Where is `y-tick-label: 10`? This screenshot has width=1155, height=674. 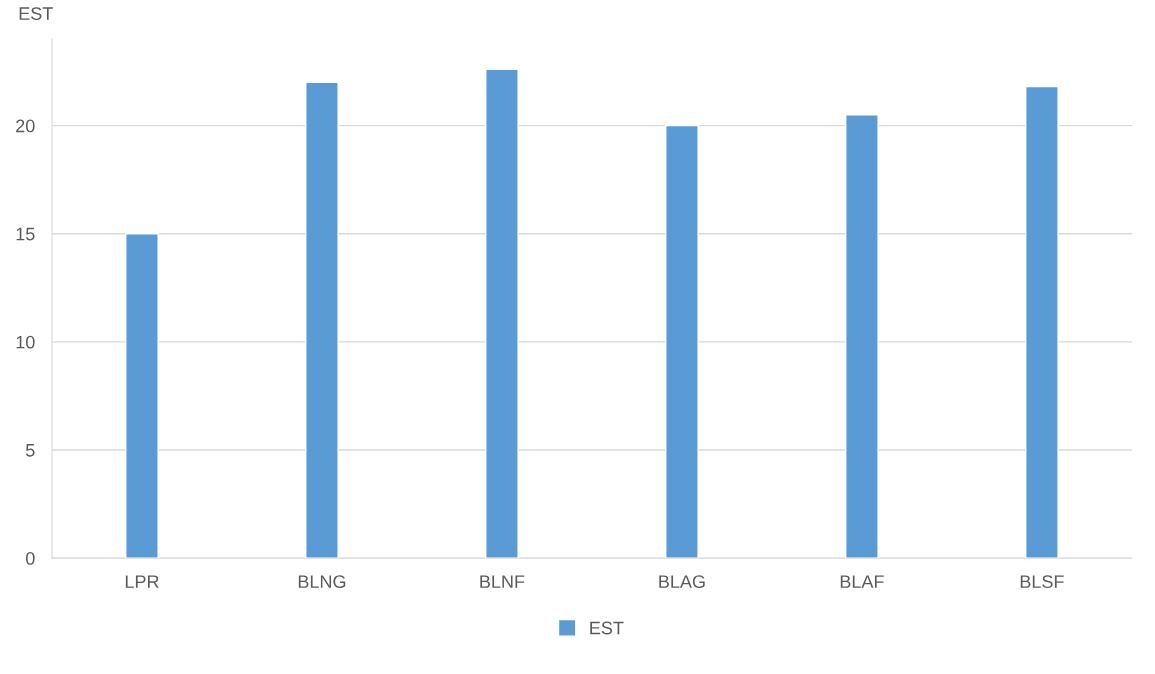 y-tick-label: 10 is located at coordinates (25, 342).